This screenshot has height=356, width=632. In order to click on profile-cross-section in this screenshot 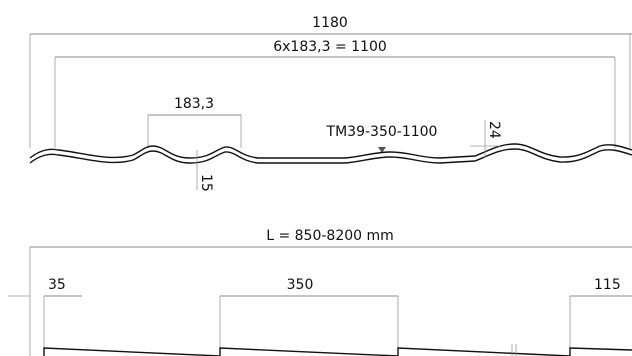, I will do `click(330, 153)`.